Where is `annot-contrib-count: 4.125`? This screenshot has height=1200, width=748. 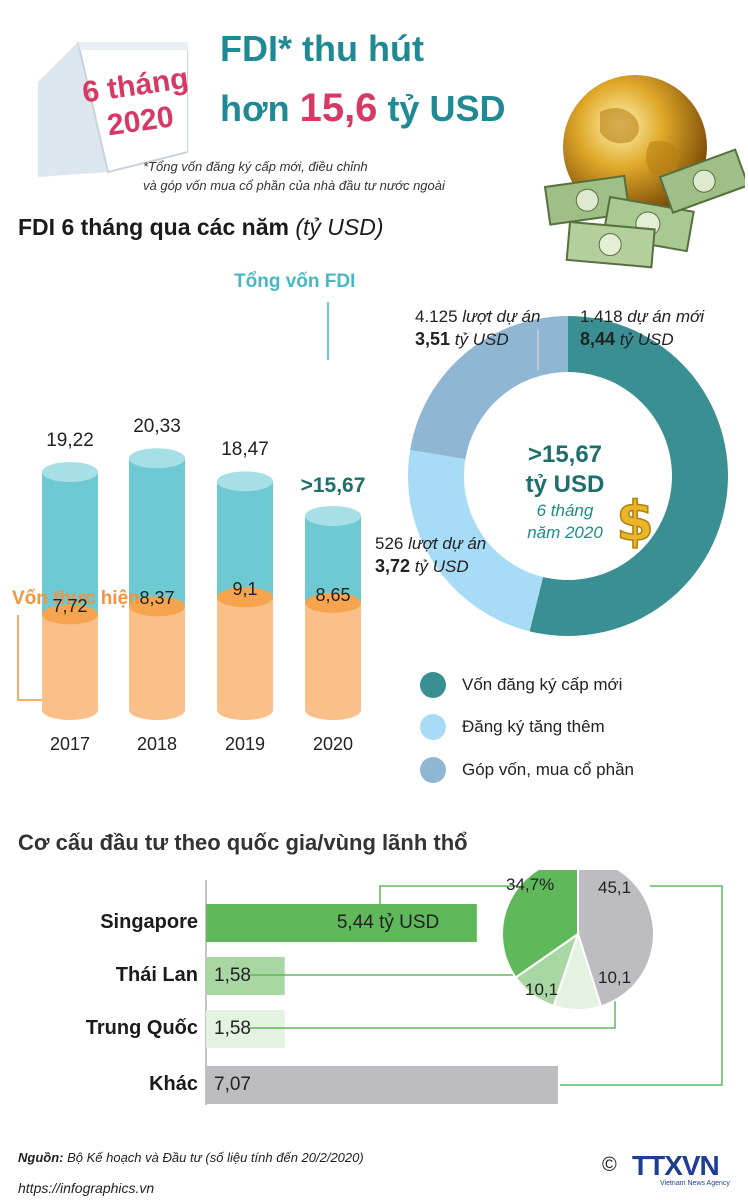
annot-contrib-count: 4.125 is located at coordinates (436, 316).